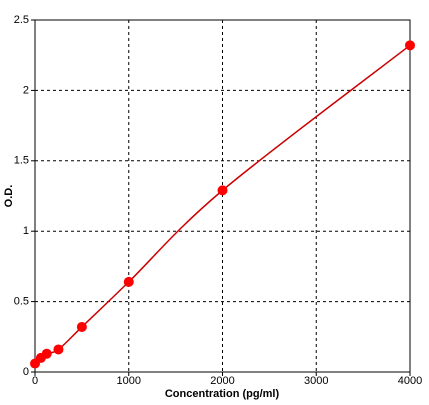  Describe the element at coordinates (9, 196) in the screenshot. I see `y-axis-title: O.D.` at that location.